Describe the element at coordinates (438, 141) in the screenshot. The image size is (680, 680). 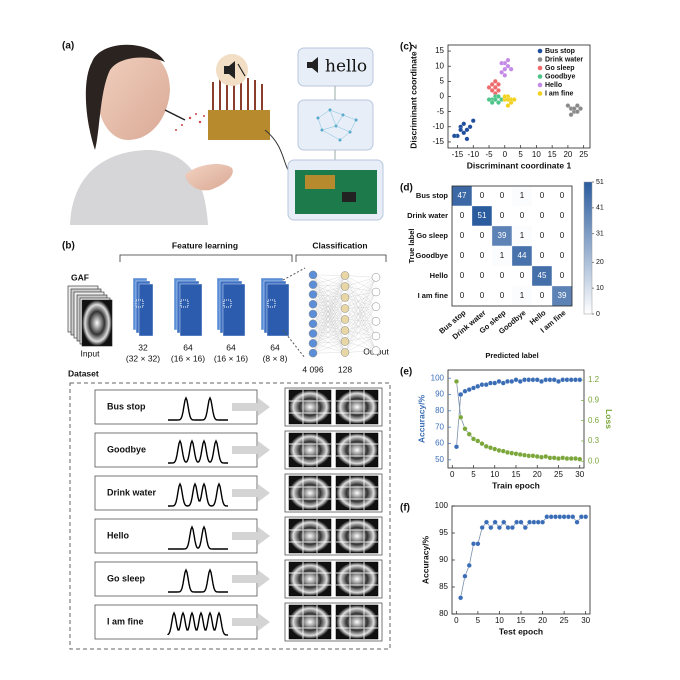
I see `y-tick-label: -15` at that location.